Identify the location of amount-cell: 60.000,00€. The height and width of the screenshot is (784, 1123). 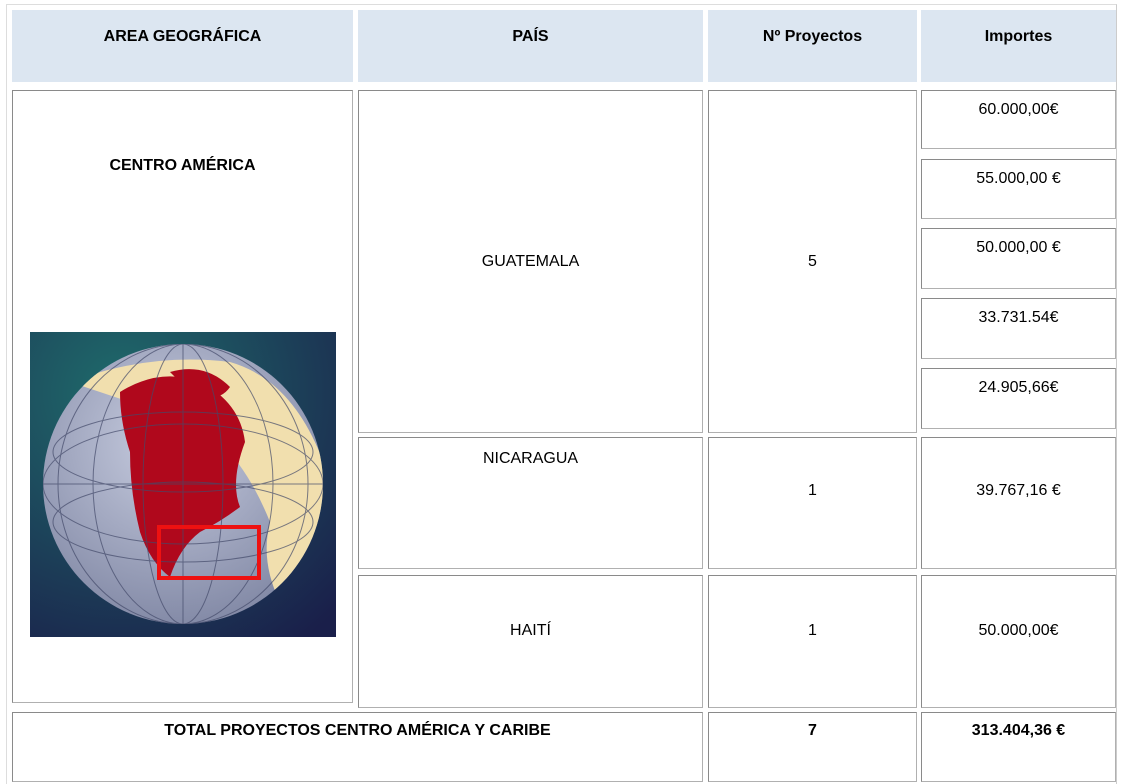
(1018, 119).